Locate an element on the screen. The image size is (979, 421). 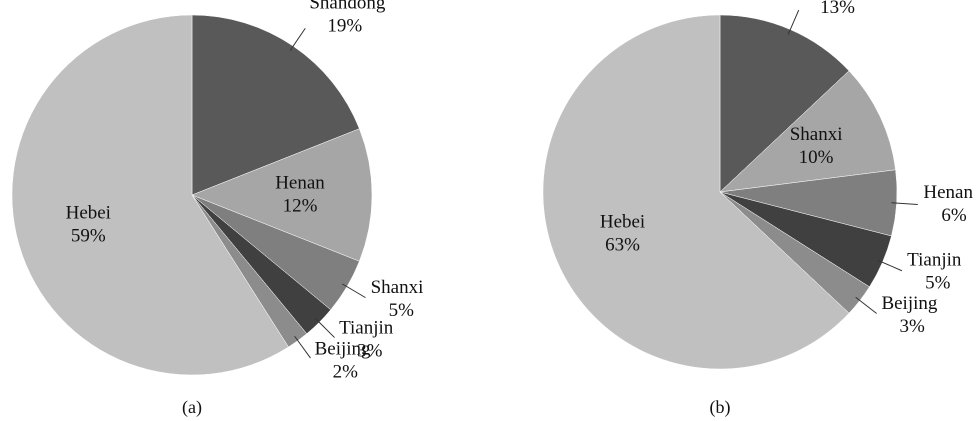
slice-value-label: 59% is located at coordinates (88, 235).